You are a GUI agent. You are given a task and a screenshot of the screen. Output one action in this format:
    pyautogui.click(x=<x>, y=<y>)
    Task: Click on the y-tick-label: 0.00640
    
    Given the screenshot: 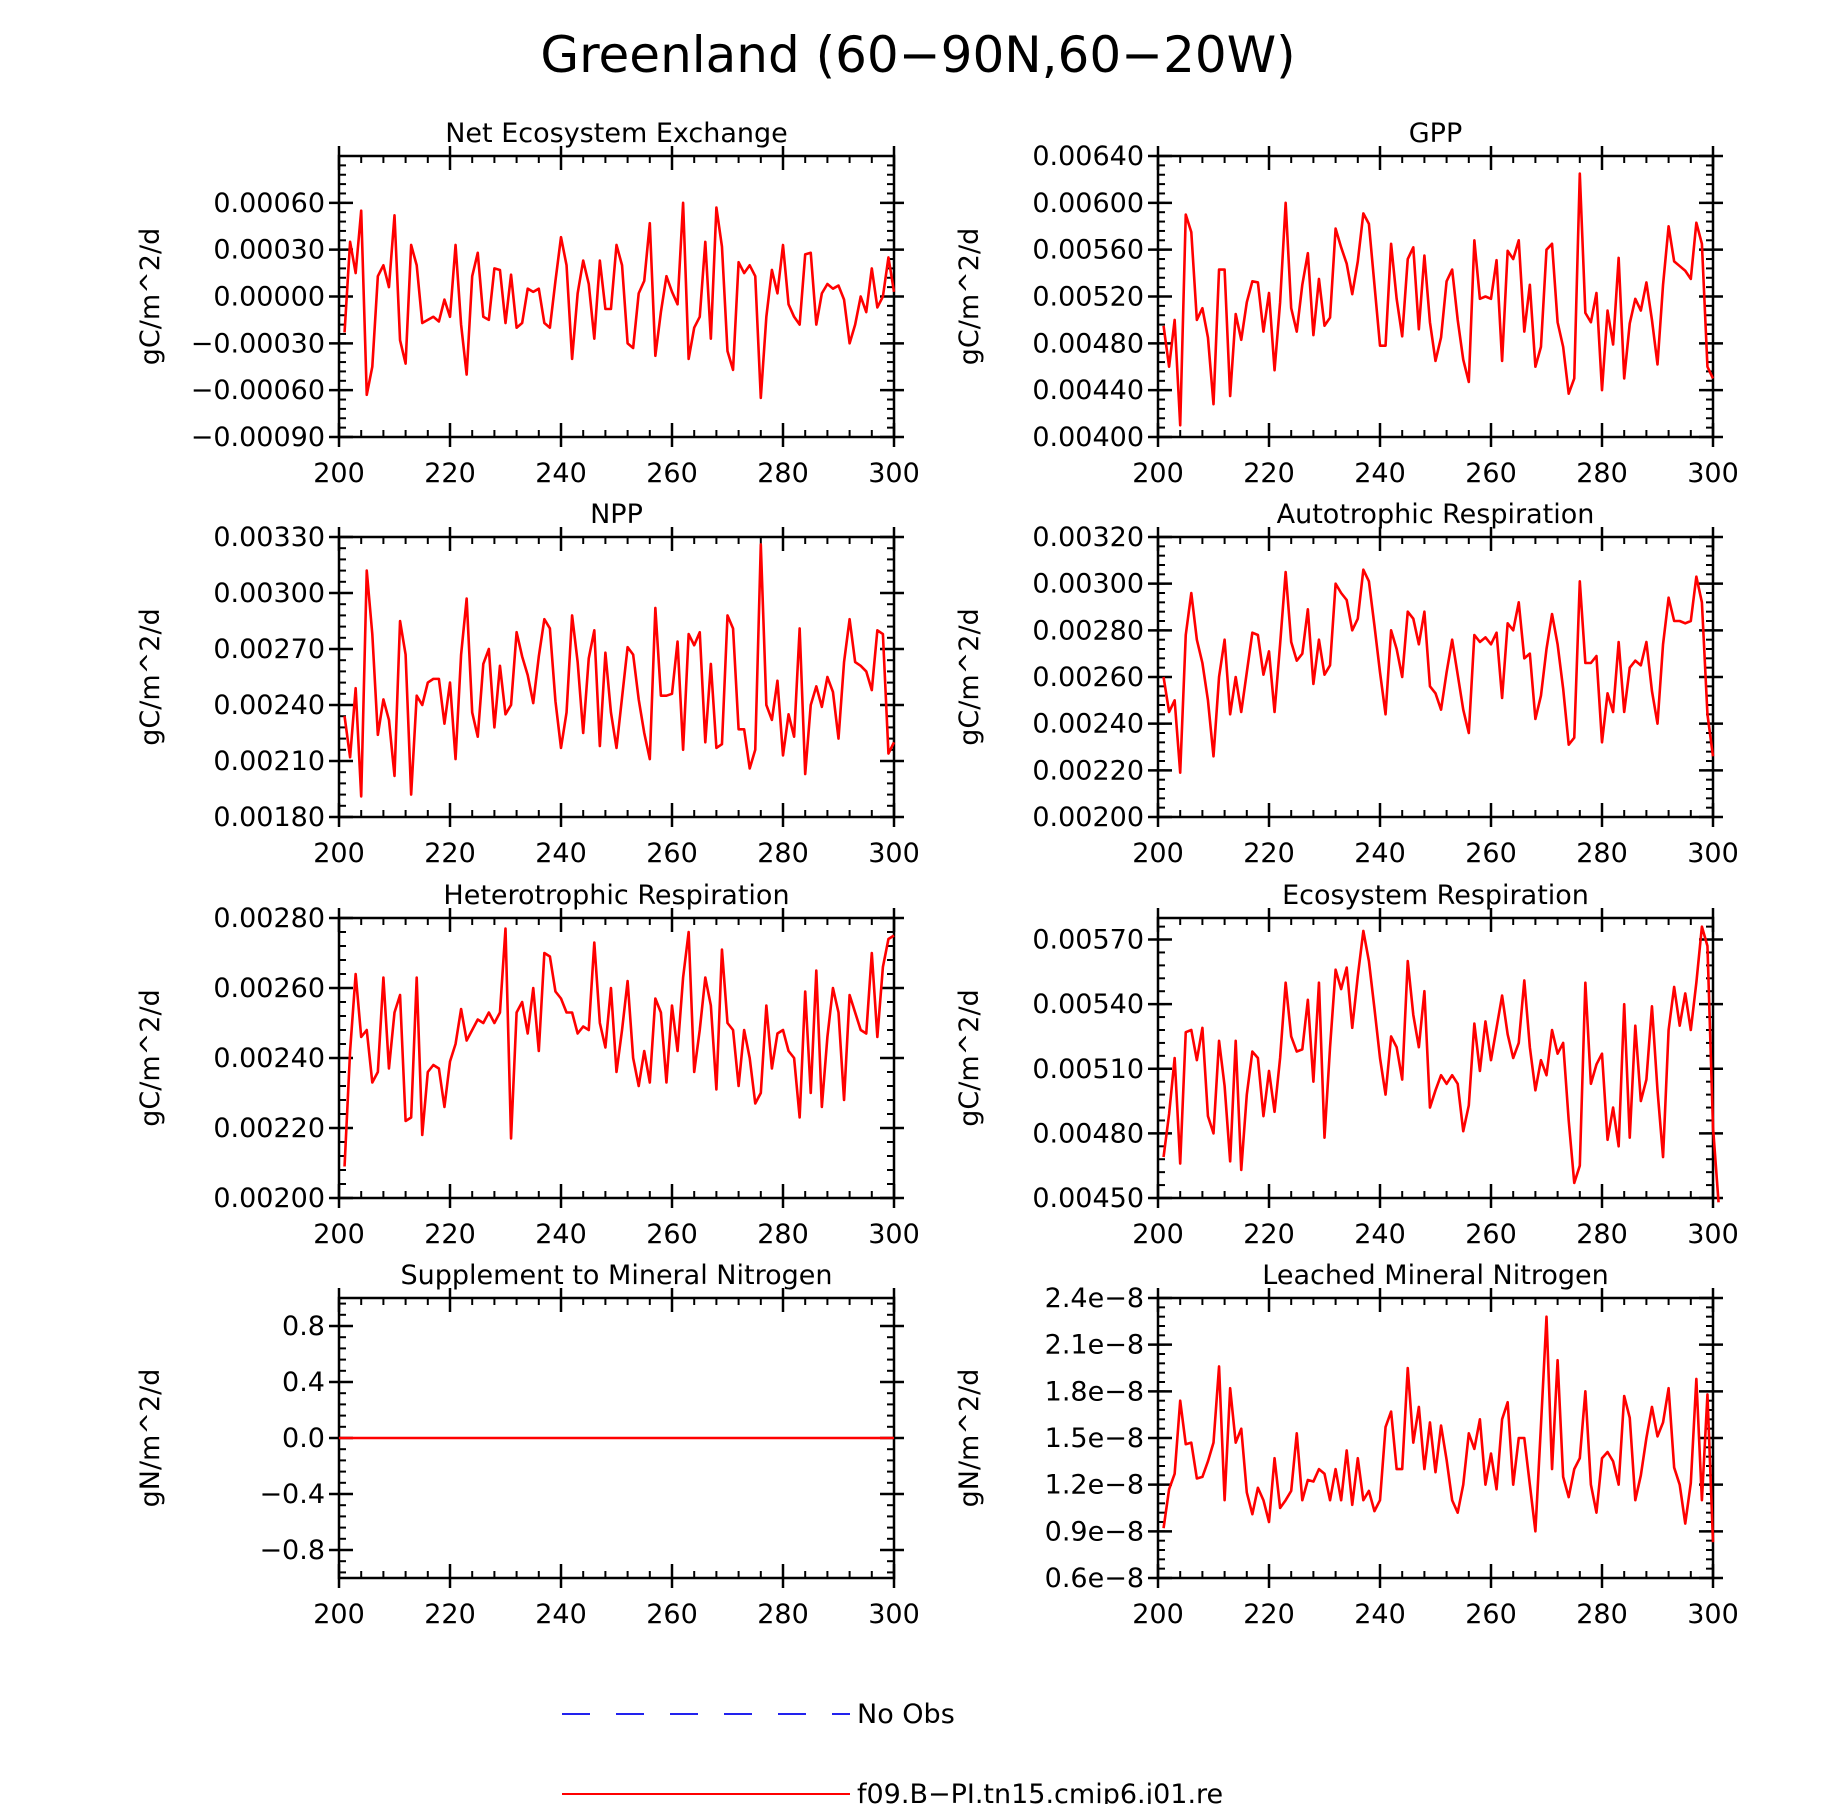 What is the action you would take?
    pyautogui.click(x=1088, y=156)
    